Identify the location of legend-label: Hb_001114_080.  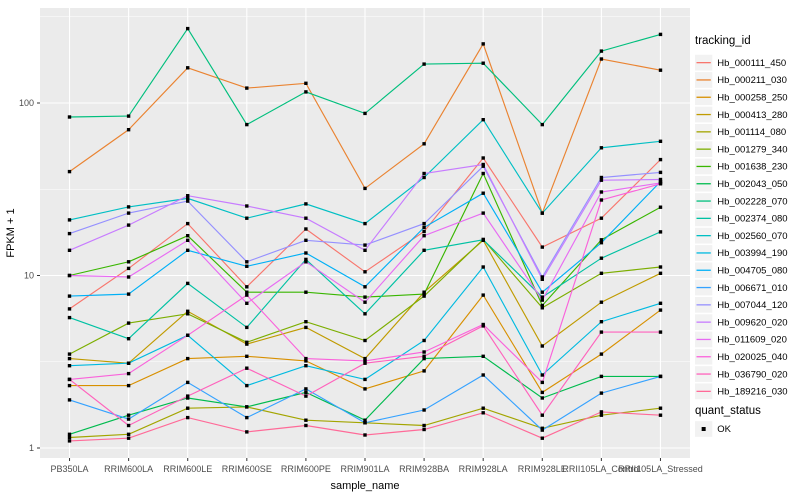
(751, 132).